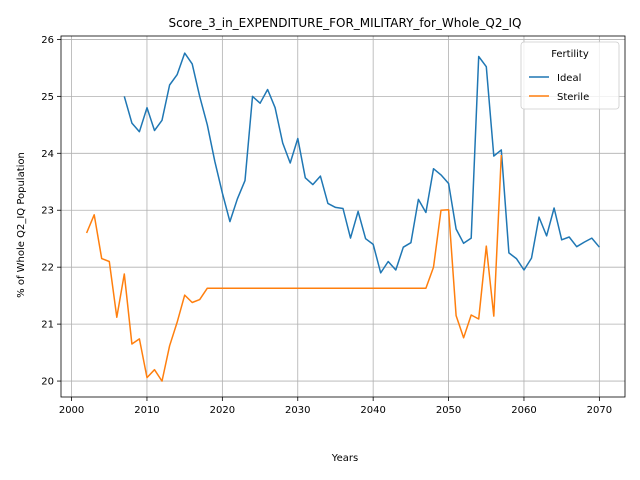  I want to click on x-tick-label: 2000, so click(71, 410).